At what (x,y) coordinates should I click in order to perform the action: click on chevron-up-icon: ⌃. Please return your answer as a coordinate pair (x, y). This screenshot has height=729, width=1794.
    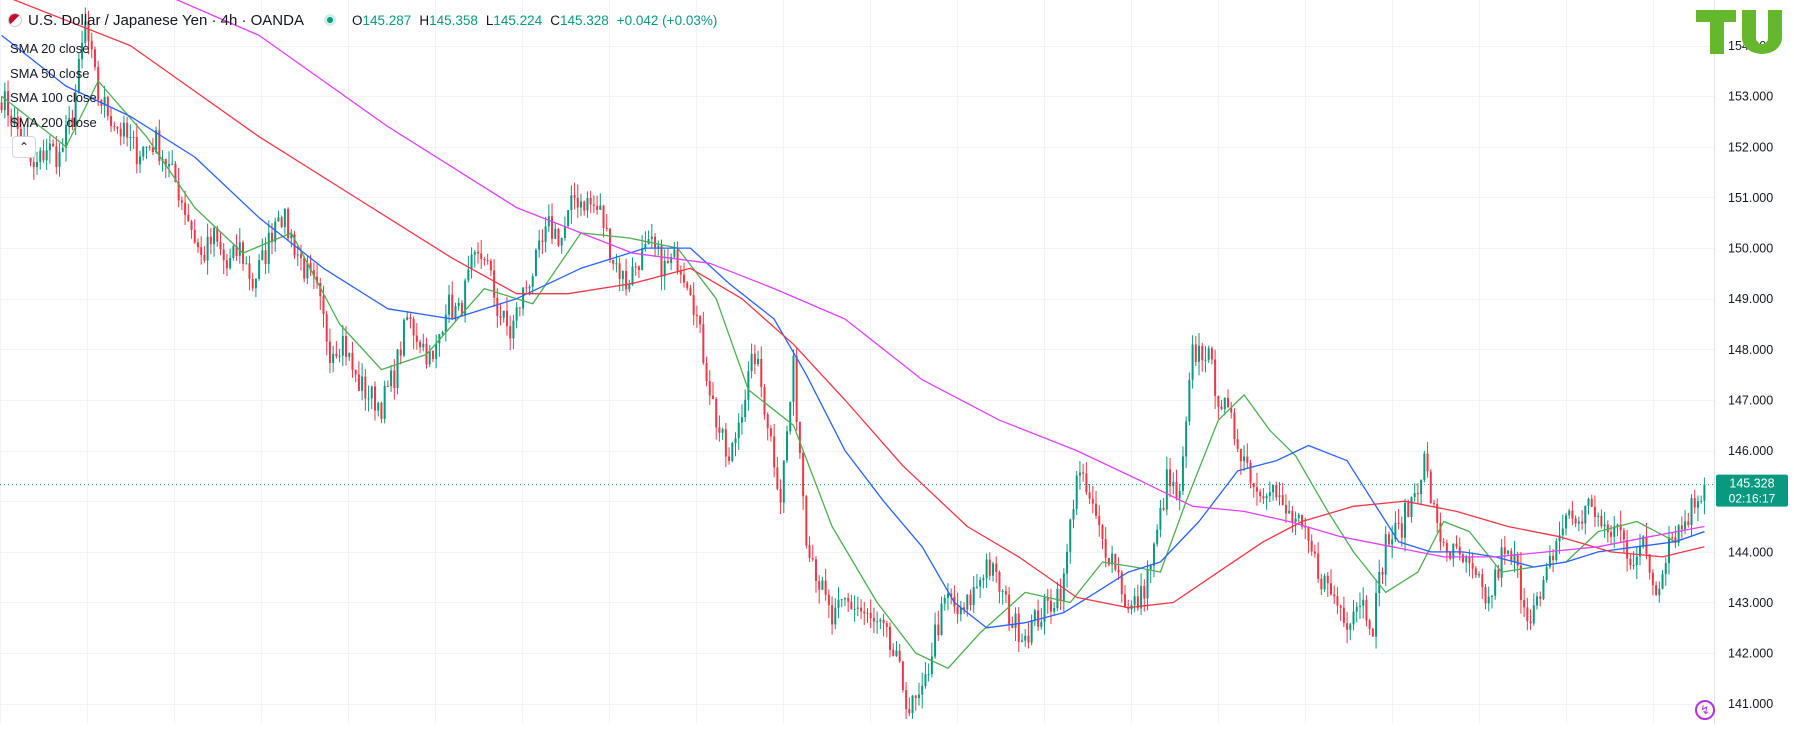
    Looking at the image, I should click on (24, 147).